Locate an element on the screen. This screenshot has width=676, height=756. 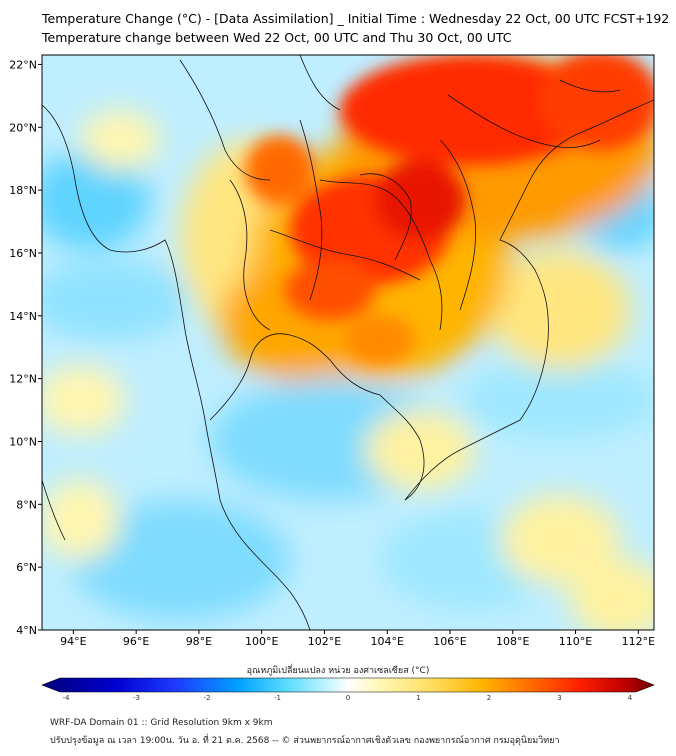
lon-tick-label: 96°E is located at coordinates (136, 641).